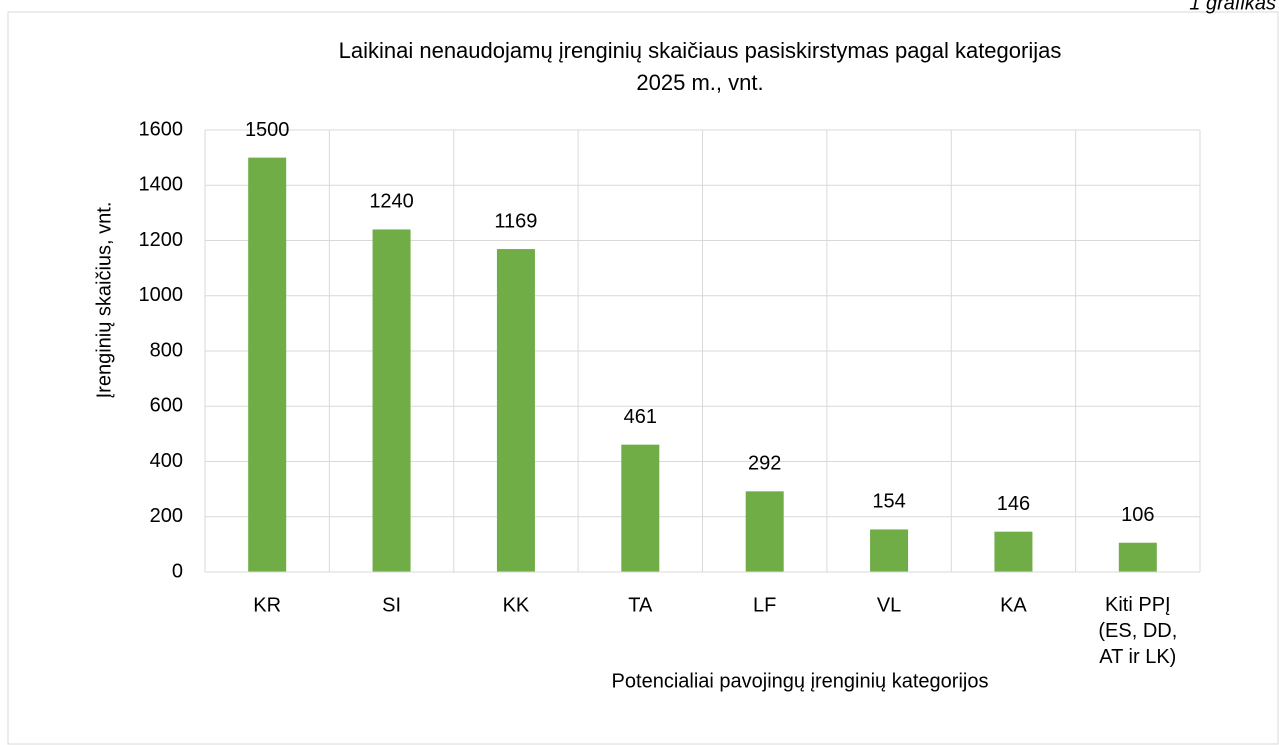 This screenshot has height=745, width=1279. I want to click on y-tick-label: 400, so click(166, 461).